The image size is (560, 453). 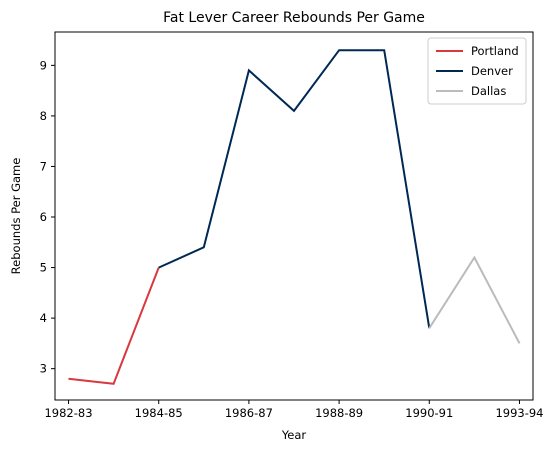 I want to click on x-tick-label: 1990-91, so click(x=429, y=413).